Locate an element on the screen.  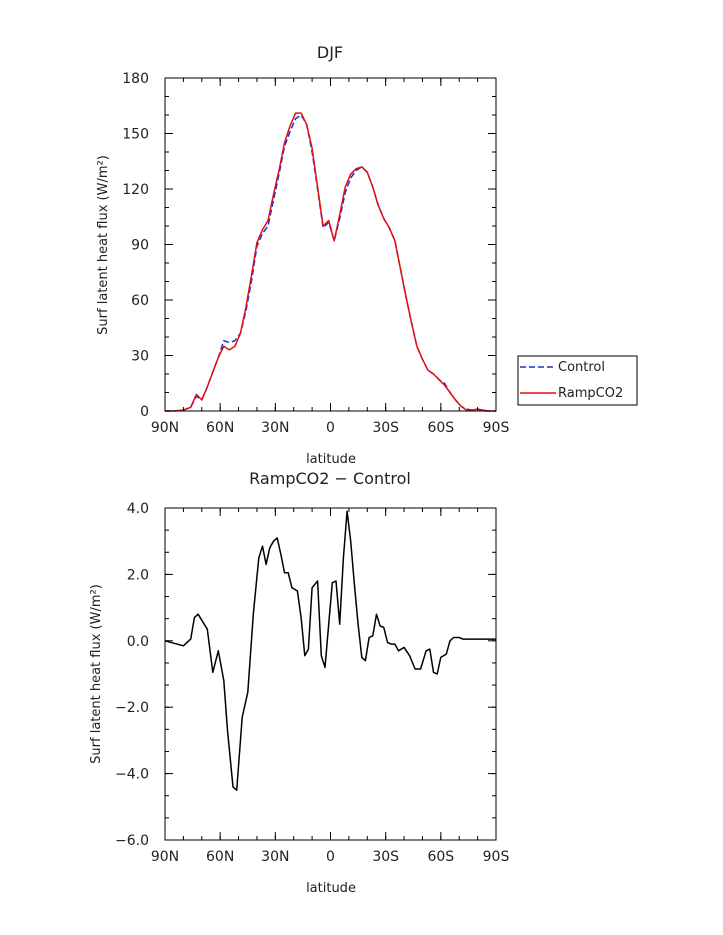
y-tick-label: −2.0 is located at coordinates (132, 708).